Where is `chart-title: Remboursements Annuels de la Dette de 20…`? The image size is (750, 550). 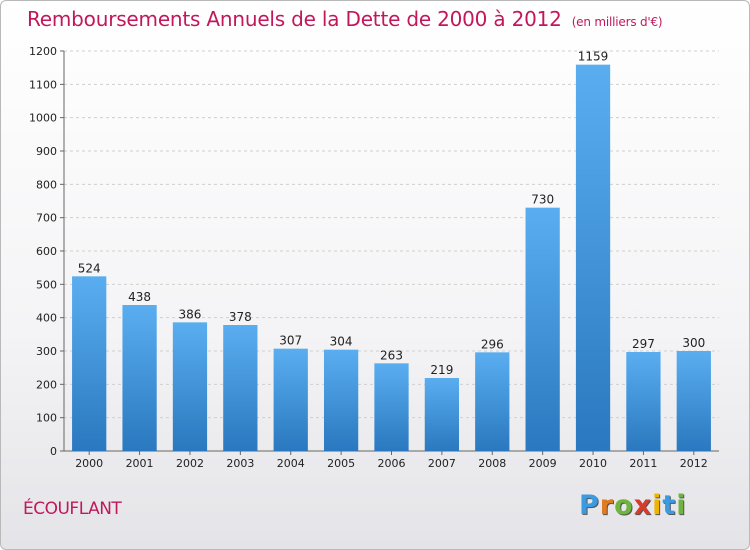 chart-title: Remboursements Annuels de la Dette de 20… is located at coordinates (345, 19).